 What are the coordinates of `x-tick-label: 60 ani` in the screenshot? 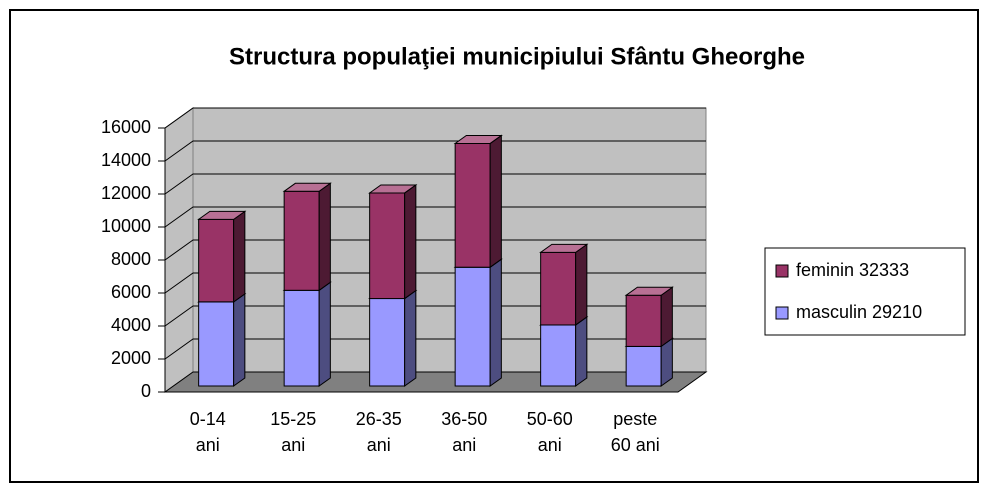 It's located at (635, 445).